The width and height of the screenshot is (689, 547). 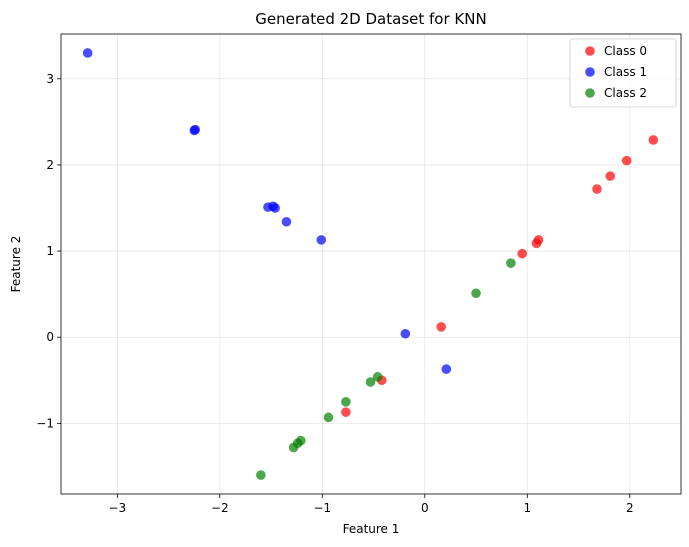 What do you see at coordinates (625, 72) in the screenshot?
I see `legend-label-class-1: Class 1` at bounding box center [625, 72].